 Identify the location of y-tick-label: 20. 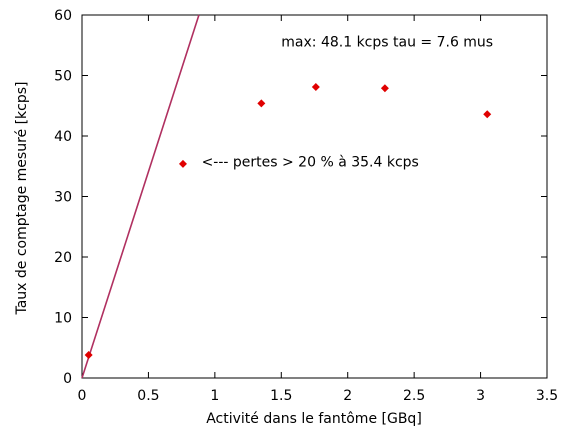
(63, 258).